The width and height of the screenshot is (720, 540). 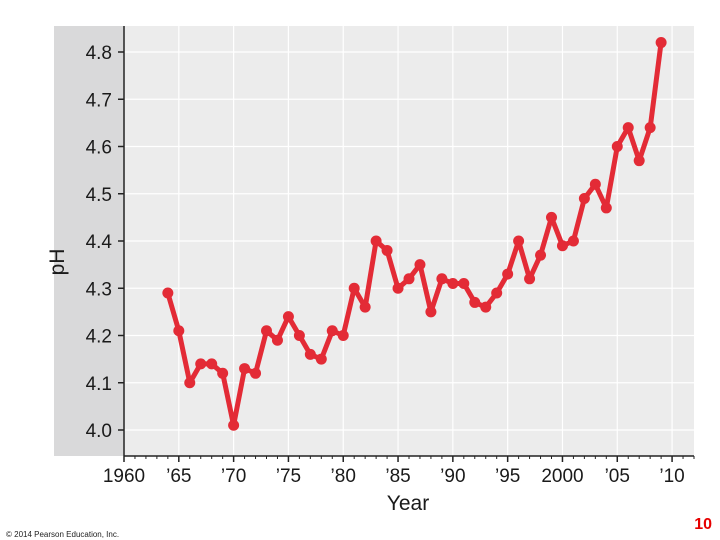 What do you see at coordinates (452, 476) in the screenshot?
I see `x-tick-label: ’90` at bounding box center [452, 476].